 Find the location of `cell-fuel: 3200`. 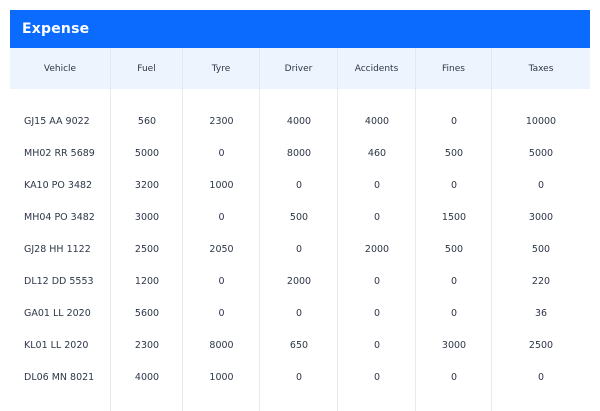

cell-fuel: 3200 is located at coordinates (147, 185).